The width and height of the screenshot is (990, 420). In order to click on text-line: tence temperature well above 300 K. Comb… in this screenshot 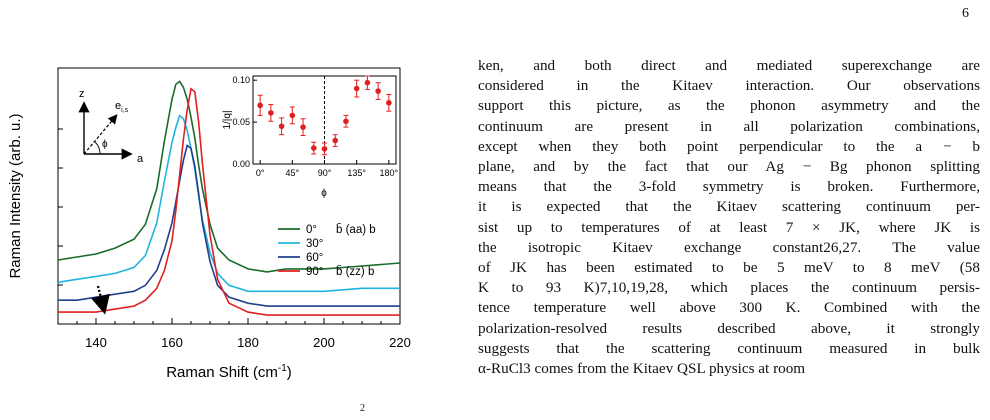, I will do `click(729, 308)`.